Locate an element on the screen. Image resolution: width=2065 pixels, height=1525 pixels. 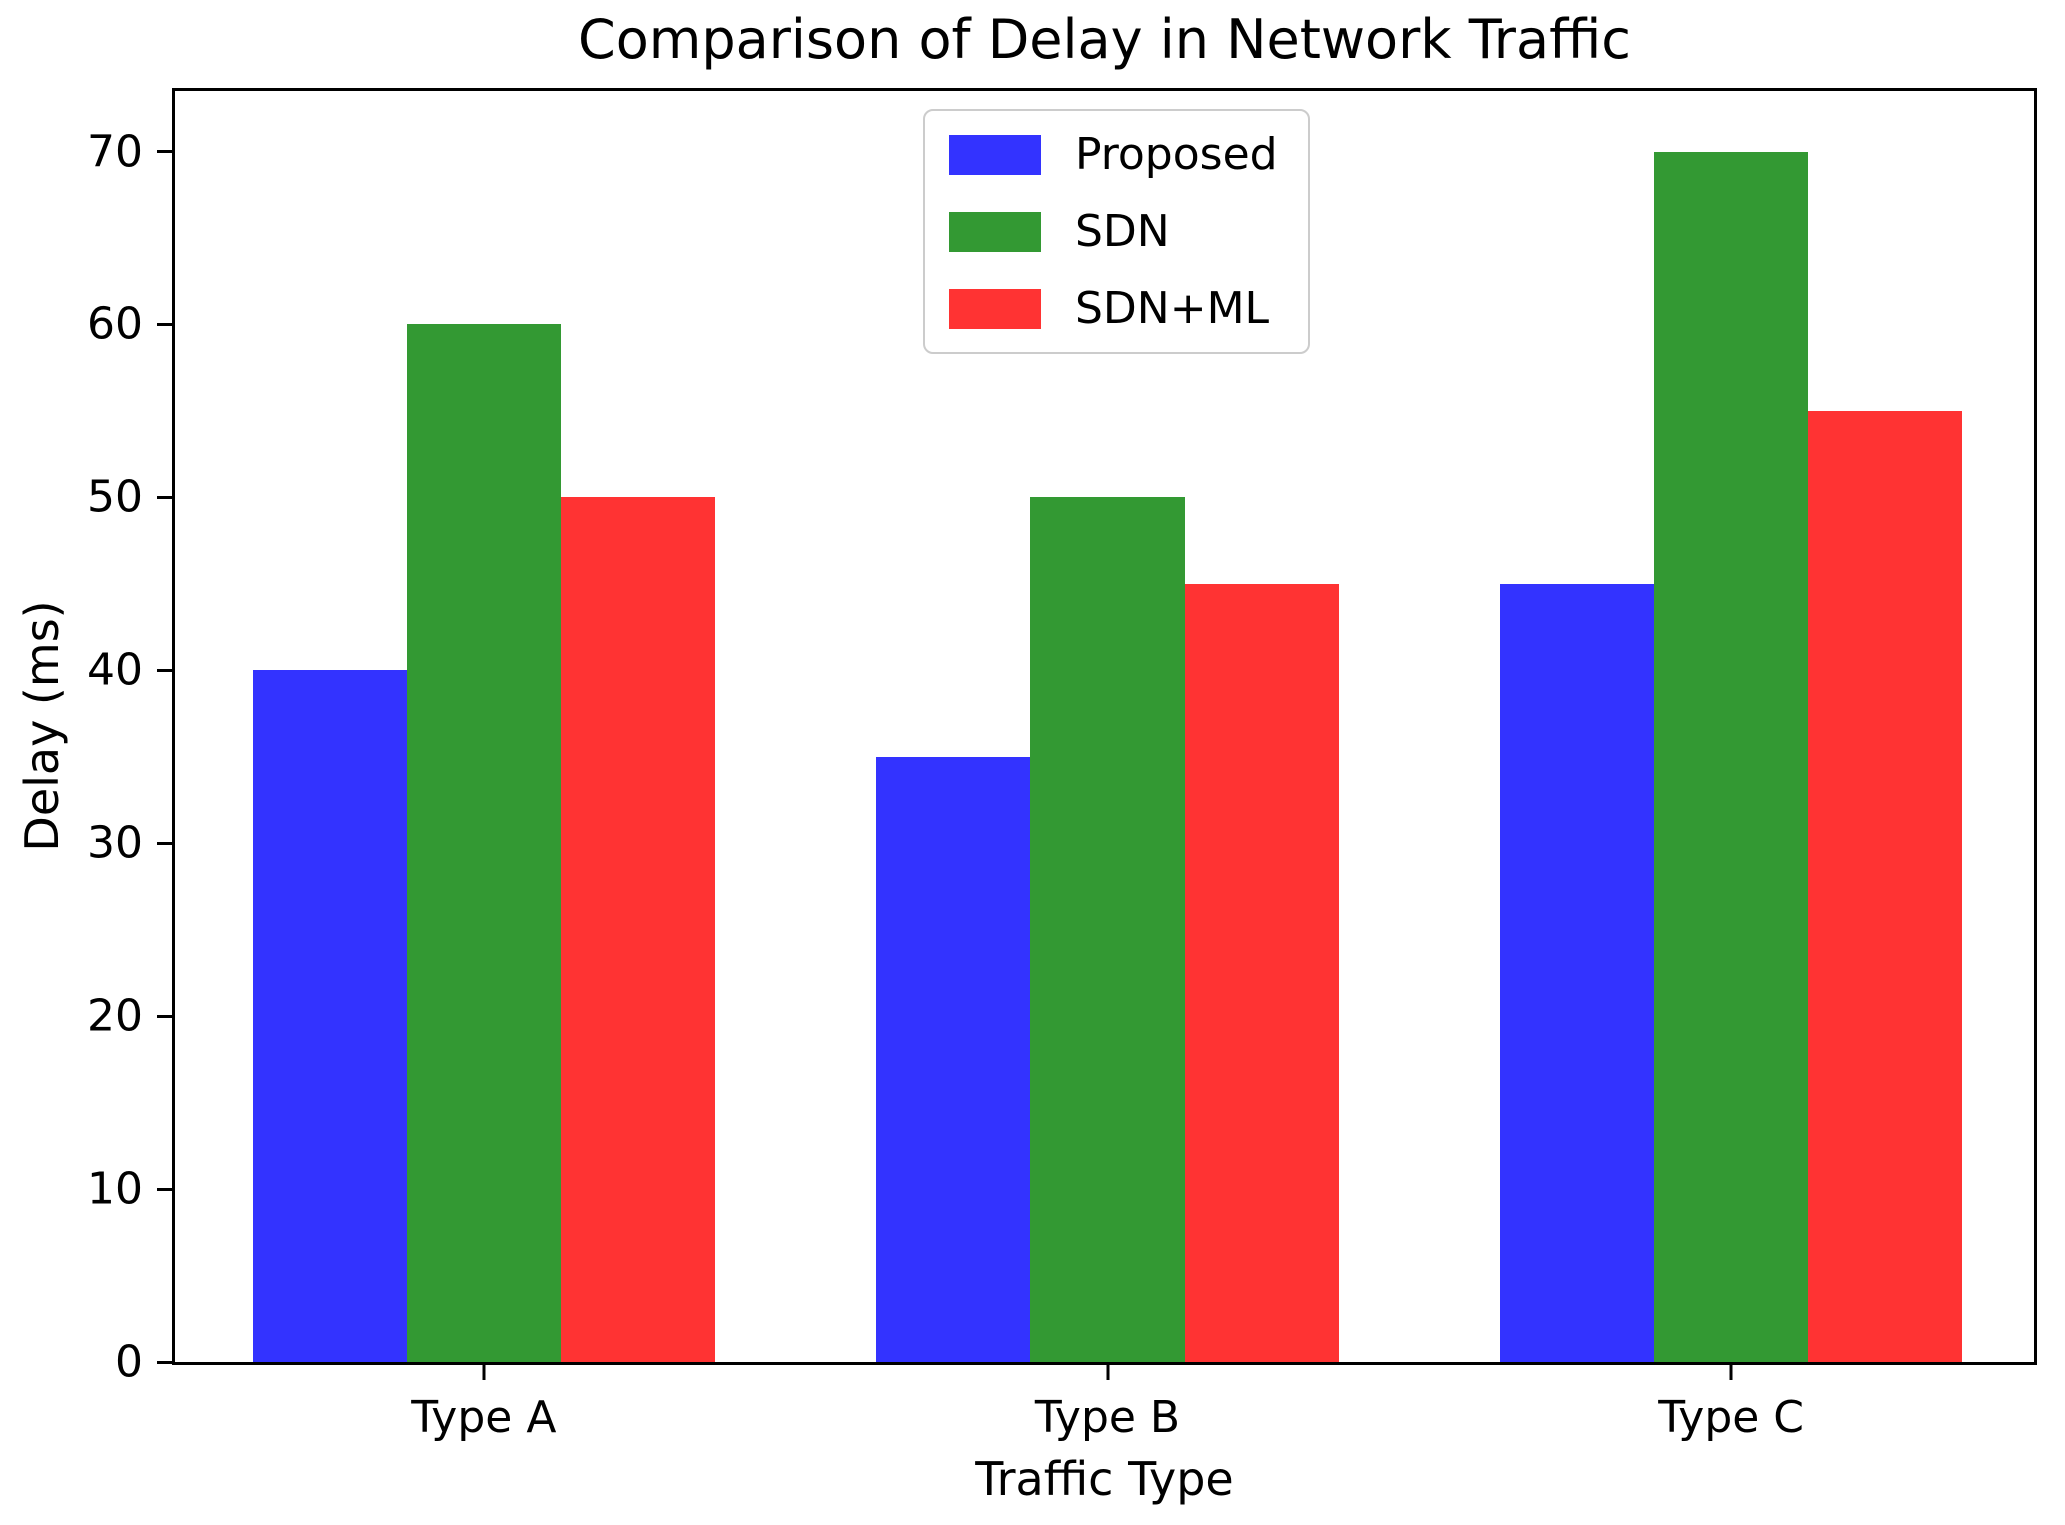
bar-sdn-ml-type-a is located at coordinates (637, 929).